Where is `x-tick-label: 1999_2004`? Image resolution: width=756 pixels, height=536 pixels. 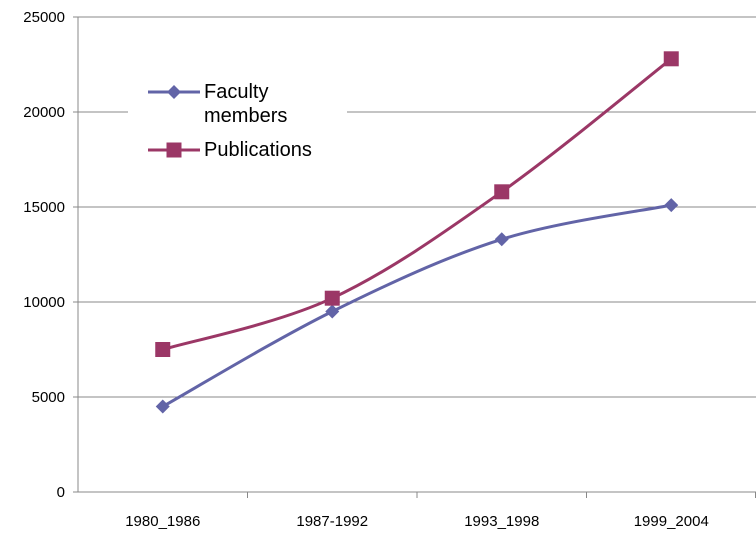 x-tick-label: 1999_2004 is located at coordinates (671, 521).